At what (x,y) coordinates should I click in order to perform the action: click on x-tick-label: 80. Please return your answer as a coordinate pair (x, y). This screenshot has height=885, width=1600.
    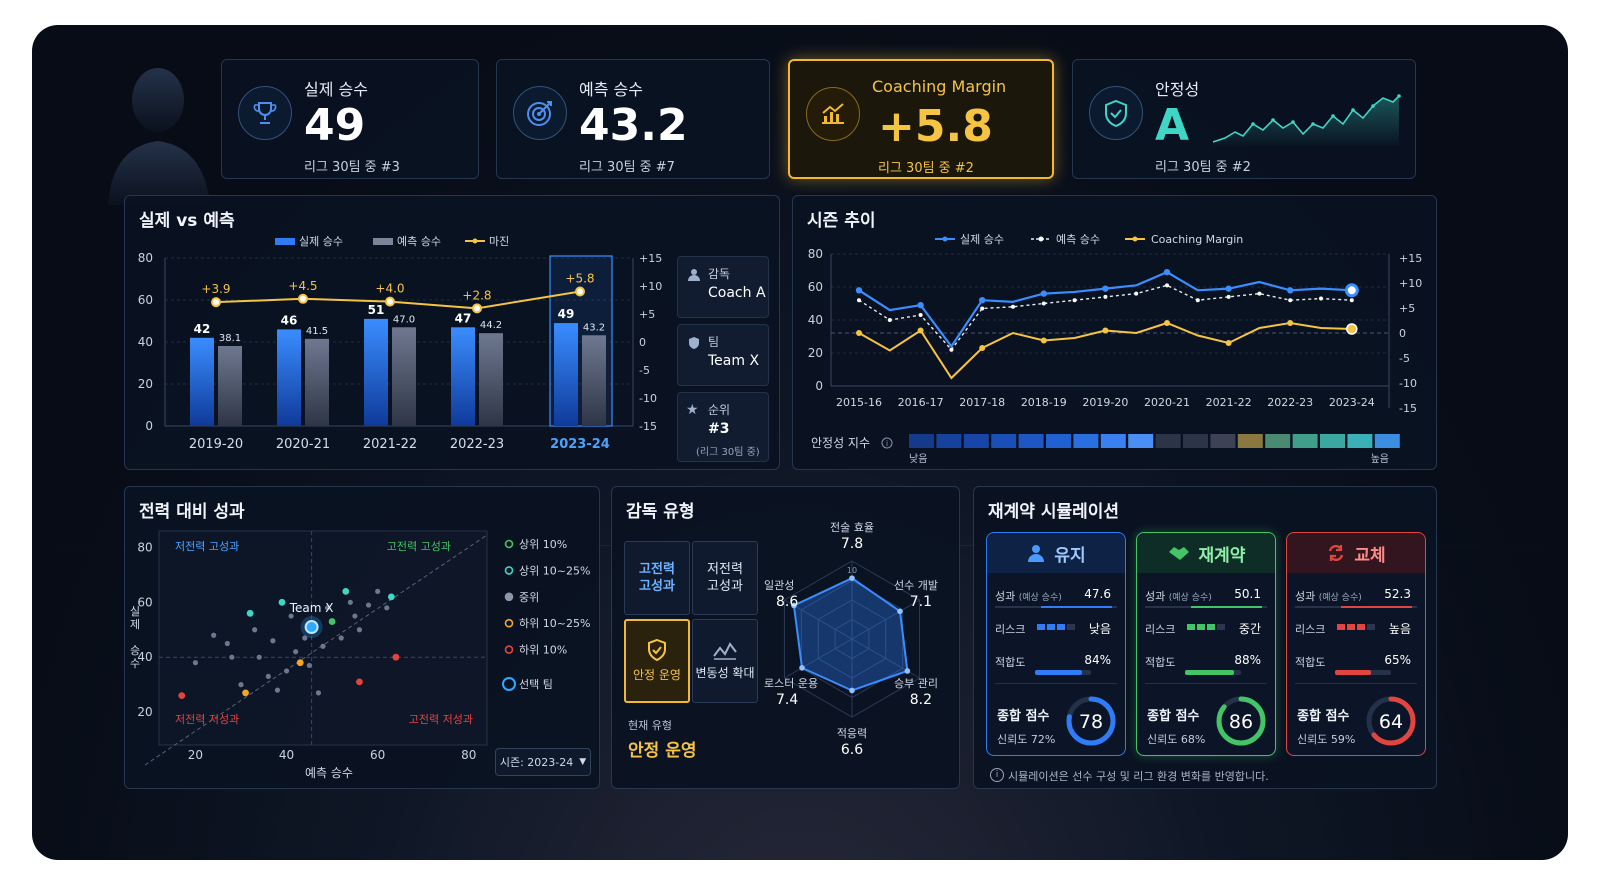
    Looking at the image, I should click on (468, 755).